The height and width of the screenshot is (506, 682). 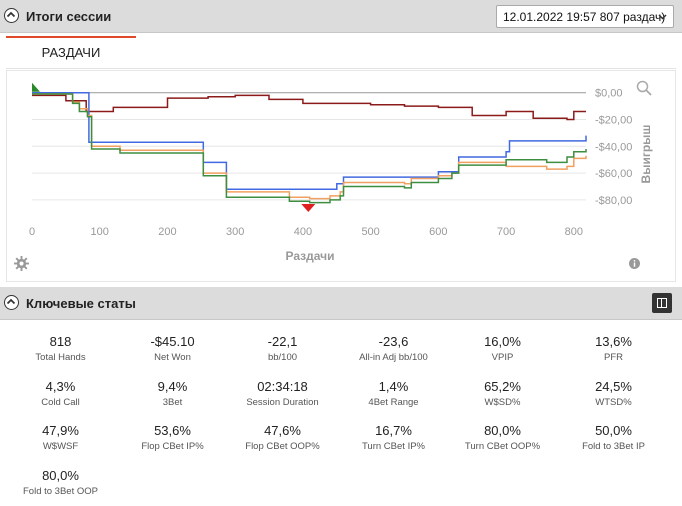 I want to click on stat-wsd: 65,2% W$SD%, so click(x=502, y=393).